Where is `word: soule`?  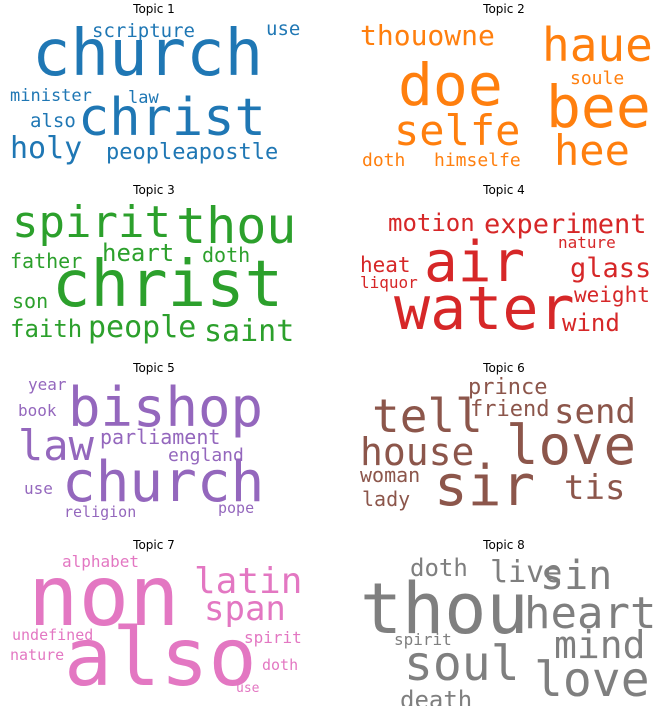
word: soule is located at coordinates (597, 78).